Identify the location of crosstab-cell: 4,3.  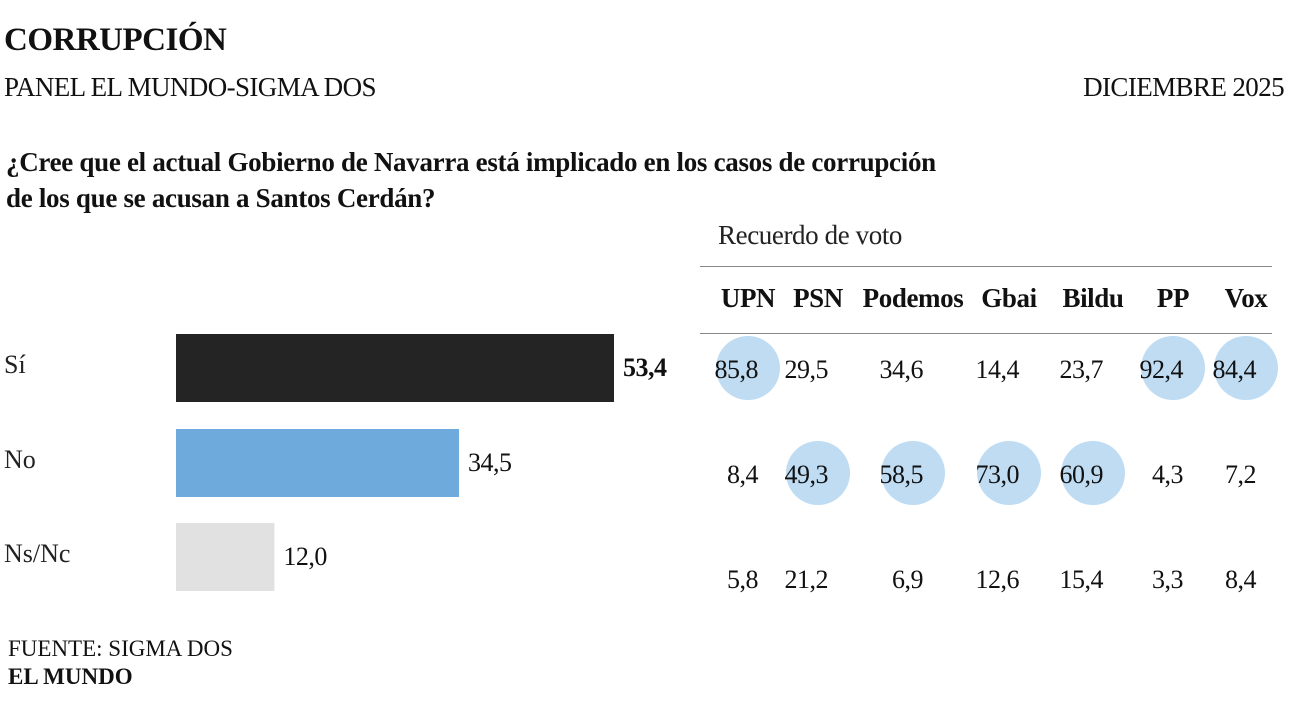
(1167, 474).